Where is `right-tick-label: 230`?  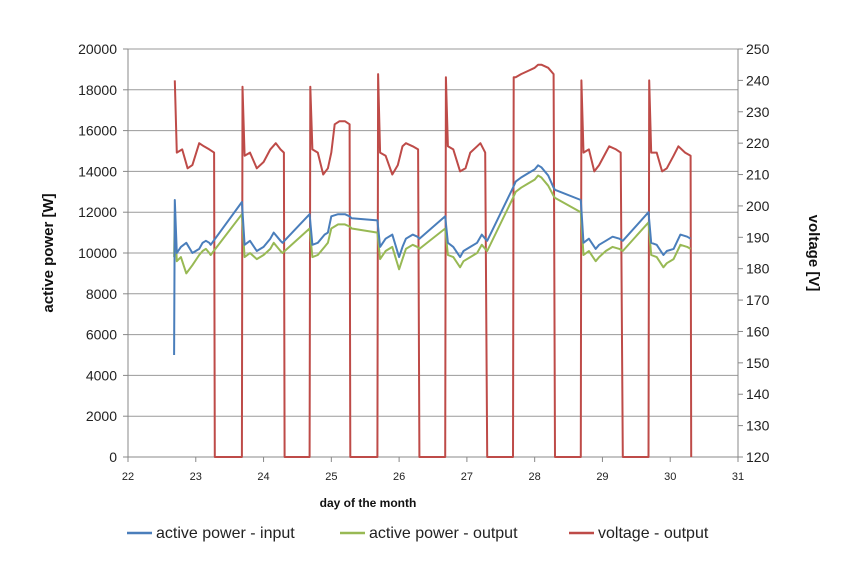 right-tick-label: 230 is located at coordinates (758, 112).